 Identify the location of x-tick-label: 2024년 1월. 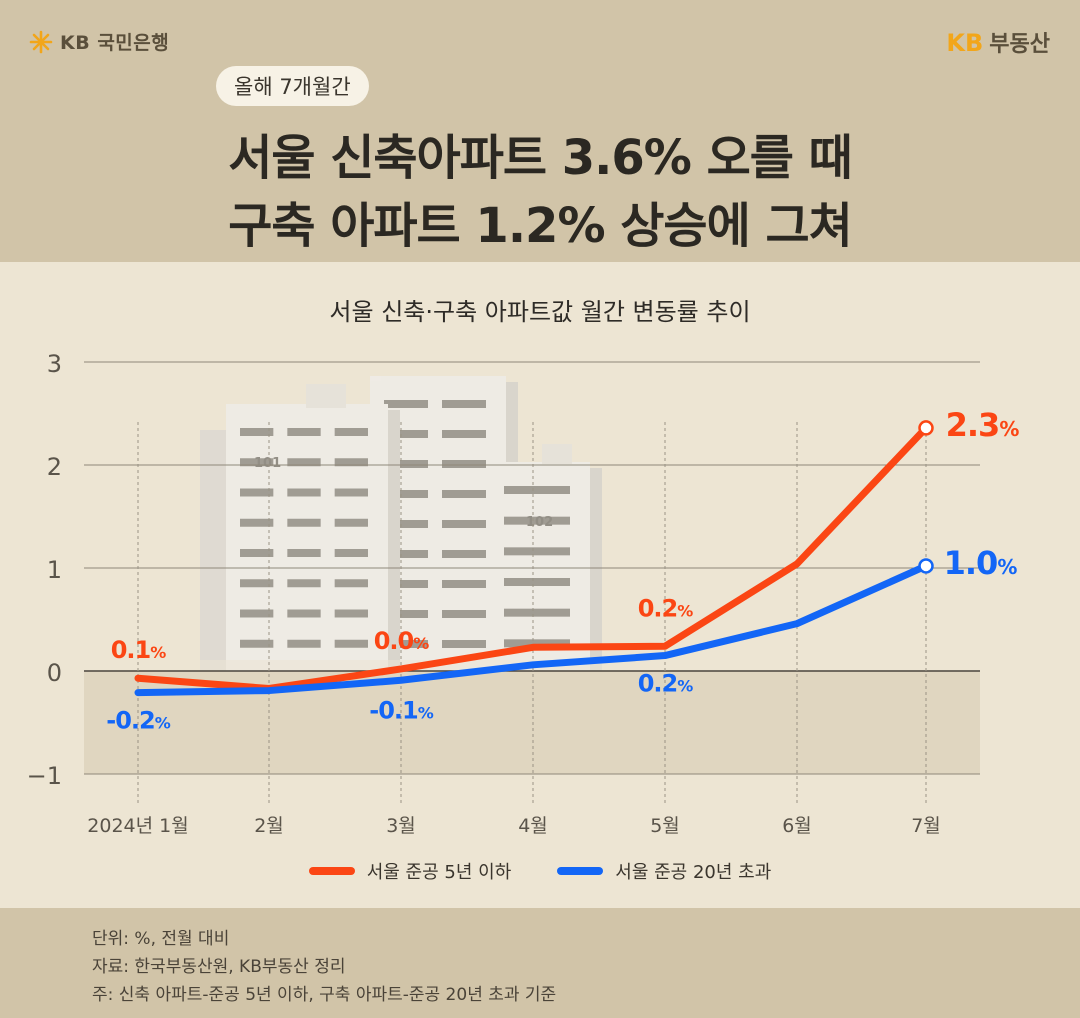
(137, 826).